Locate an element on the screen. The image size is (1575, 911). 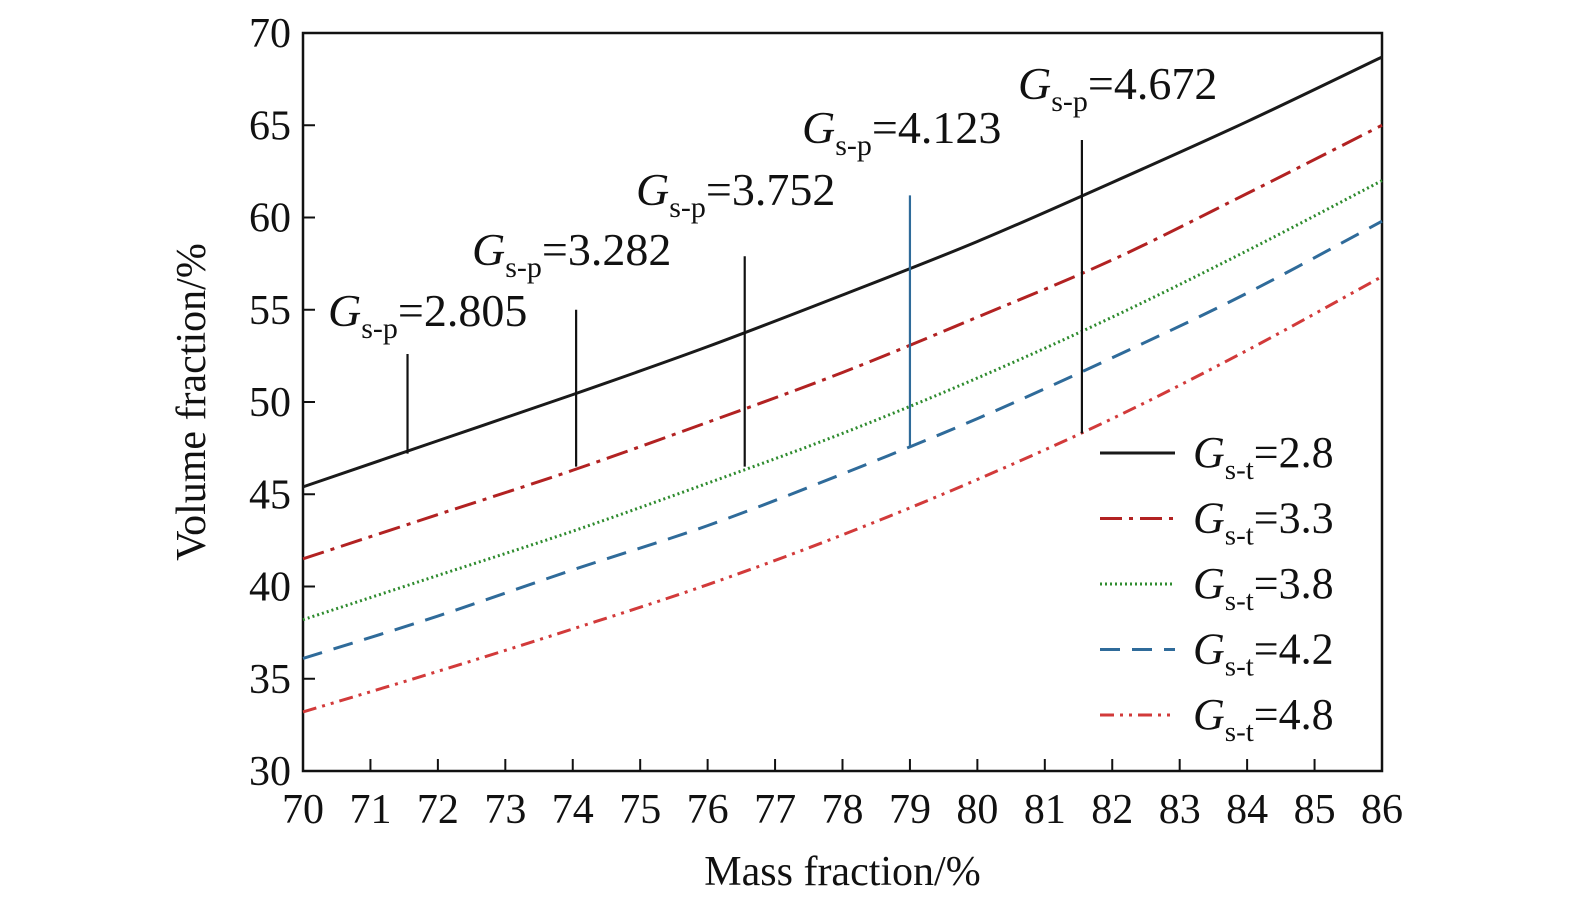
x-tick-label: 76 is located at coordinates (708, 810).